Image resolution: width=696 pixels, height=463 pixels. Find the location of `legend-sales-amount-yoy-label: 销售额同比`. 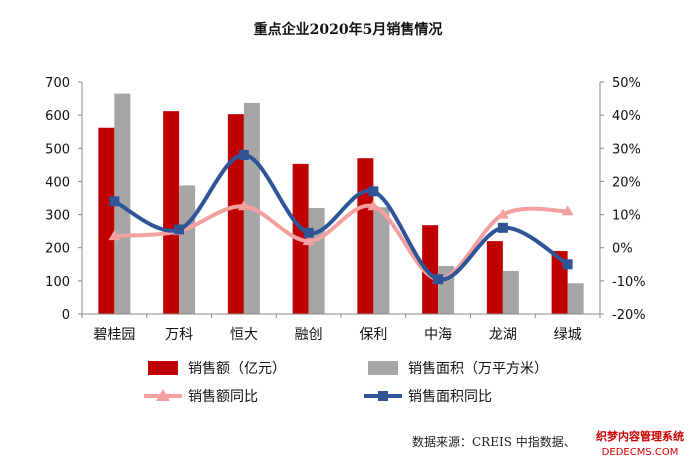

legend-sales-amount-yoy-label: 销售额同比 is located at coordinates (223, 397).